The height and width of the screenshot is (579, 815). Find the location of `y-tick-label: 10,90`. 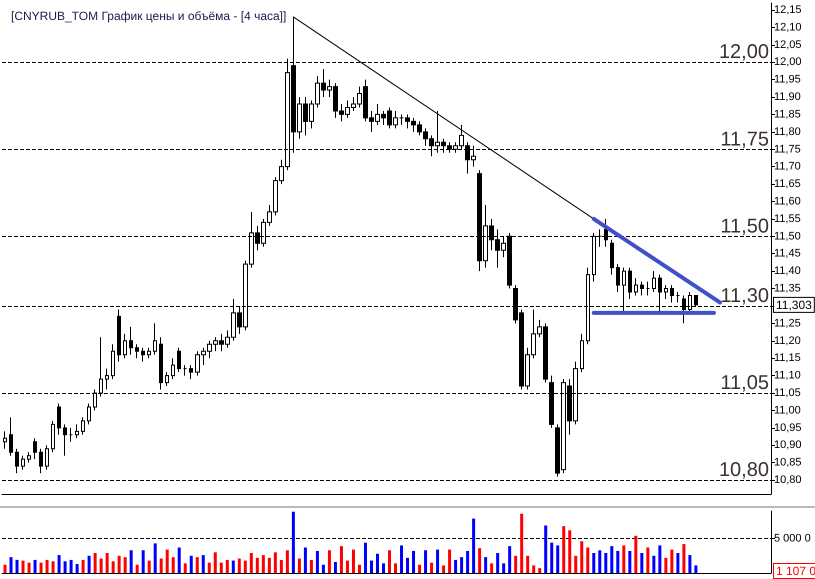

y-tick-label: 10,90 is located at coordinates (788, 445).